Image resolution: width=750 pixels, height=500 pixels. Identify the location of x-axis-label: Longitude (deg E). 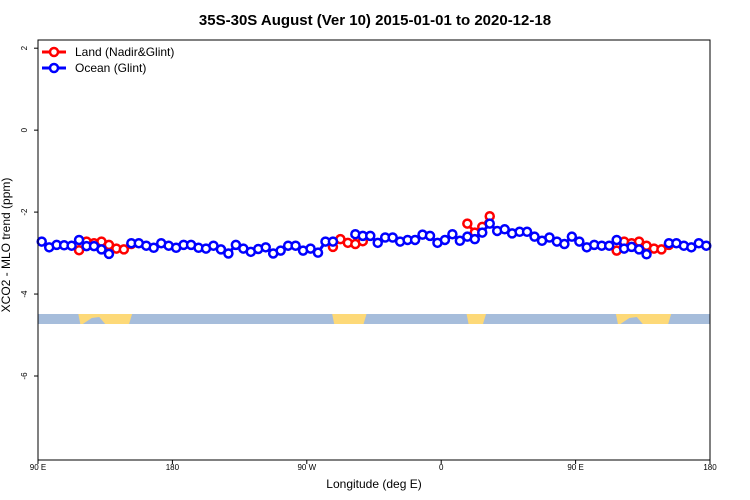
(373, 484).